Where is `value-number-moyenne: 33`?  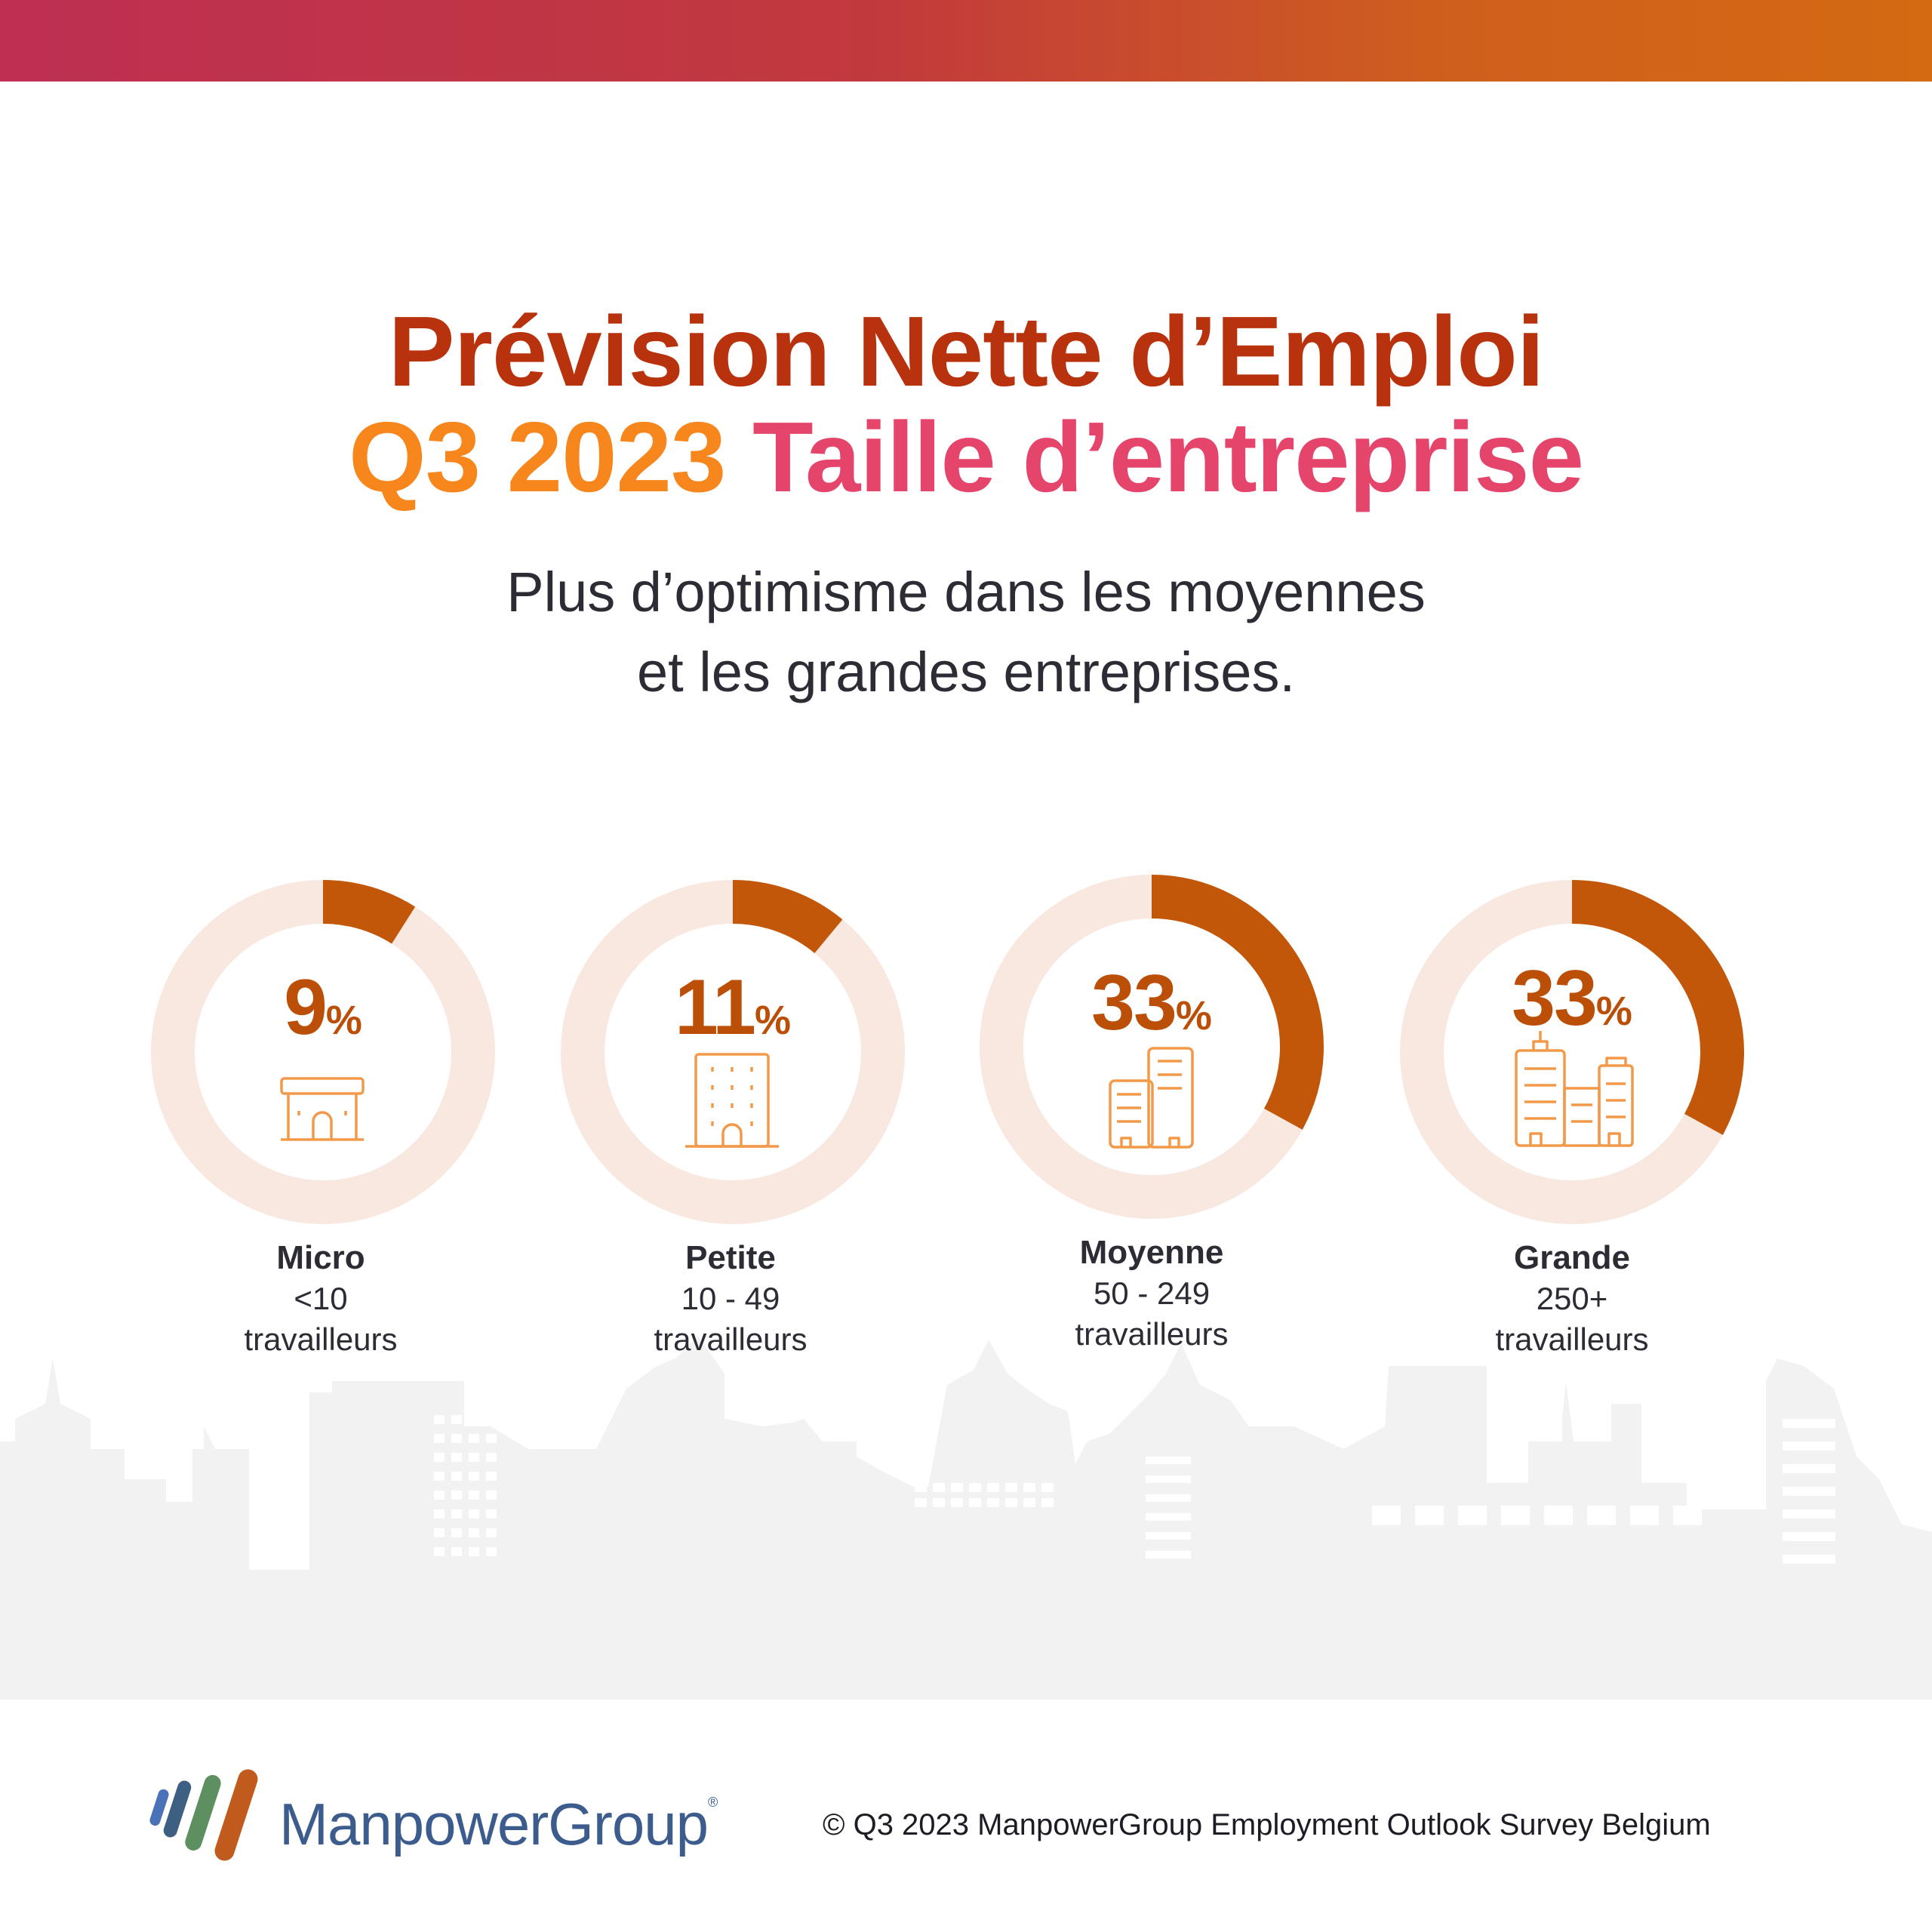
value-number-moyenne: 33 is located at coordinates (1134, 1003).